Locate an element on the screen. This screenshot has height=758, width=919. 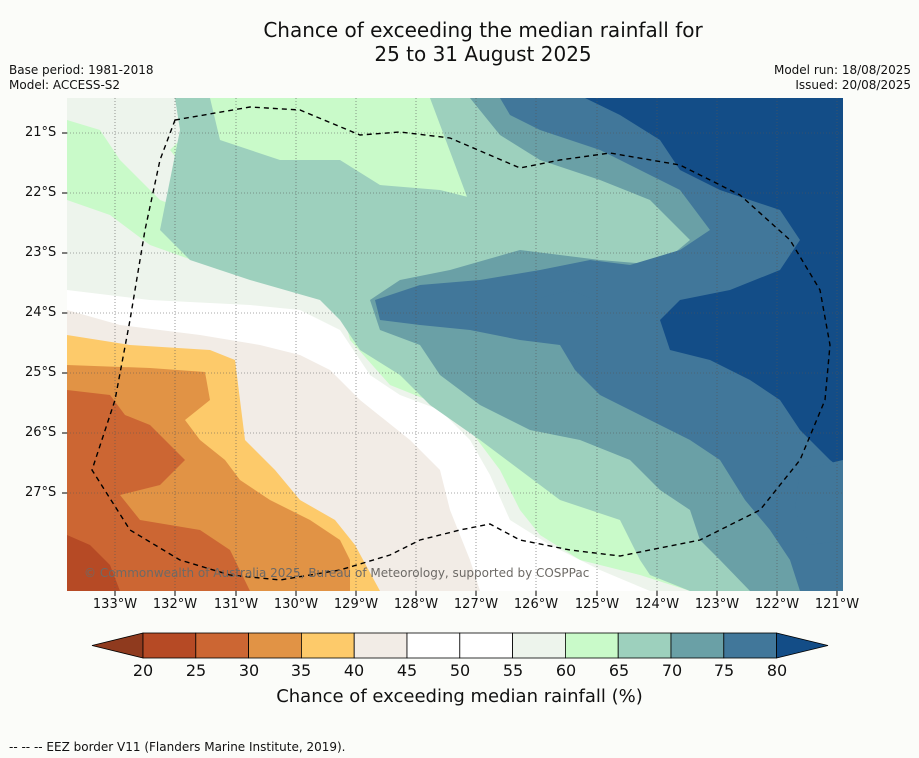
lat-label: 25°S is located at coordinates (41, 372).